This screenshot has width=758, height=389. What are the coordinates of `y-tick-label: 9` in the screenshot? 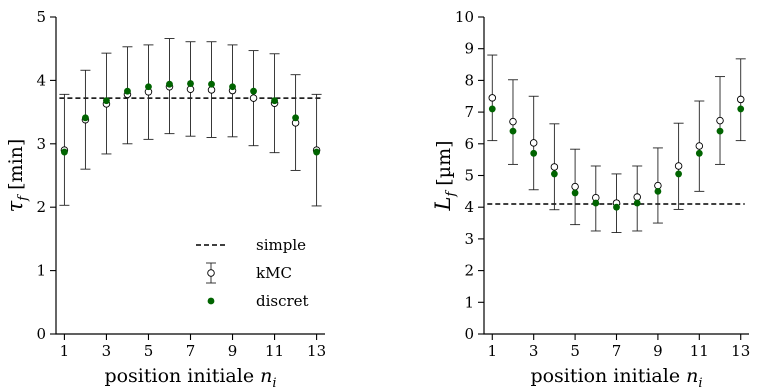 It's located at (469, 49).